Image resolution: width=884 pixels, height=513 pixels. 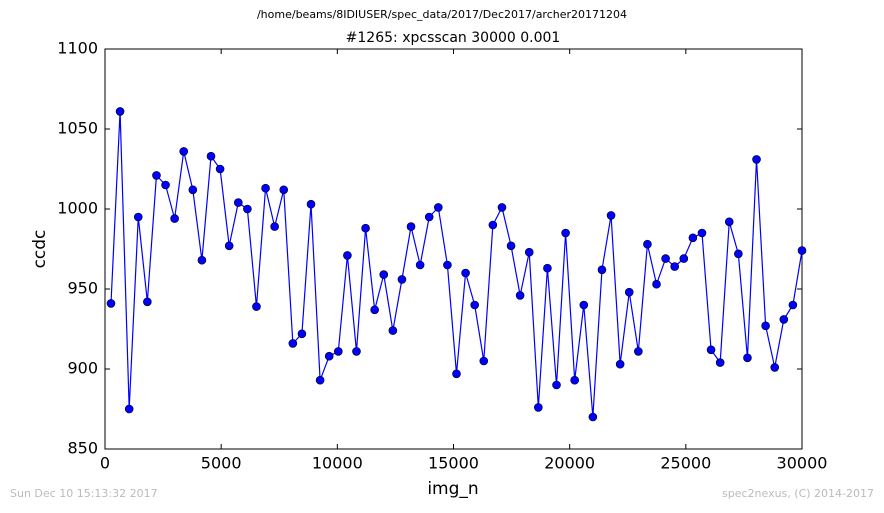 What do you see at coordinates (802, 463) in the screenshot?
I see `x-tick-label: 30000` at bounding box center [802, 463].